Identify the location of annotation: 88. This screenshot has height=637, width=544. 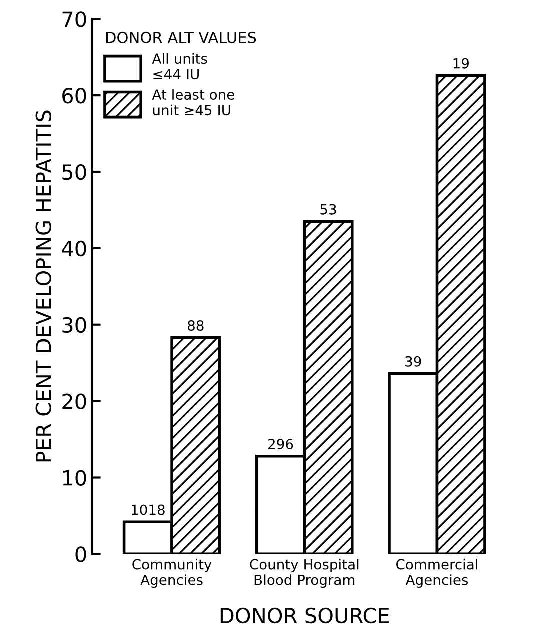
(196, 326).